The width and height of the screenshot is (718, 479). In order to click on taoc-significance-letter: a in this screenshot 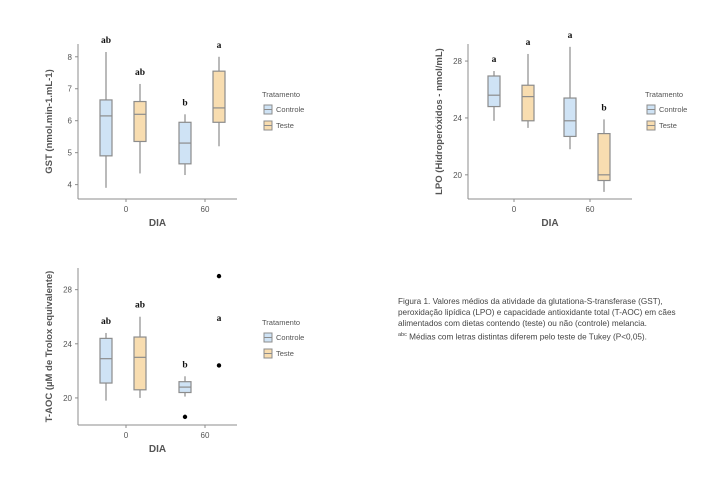, I will do `click(219, 319)`.